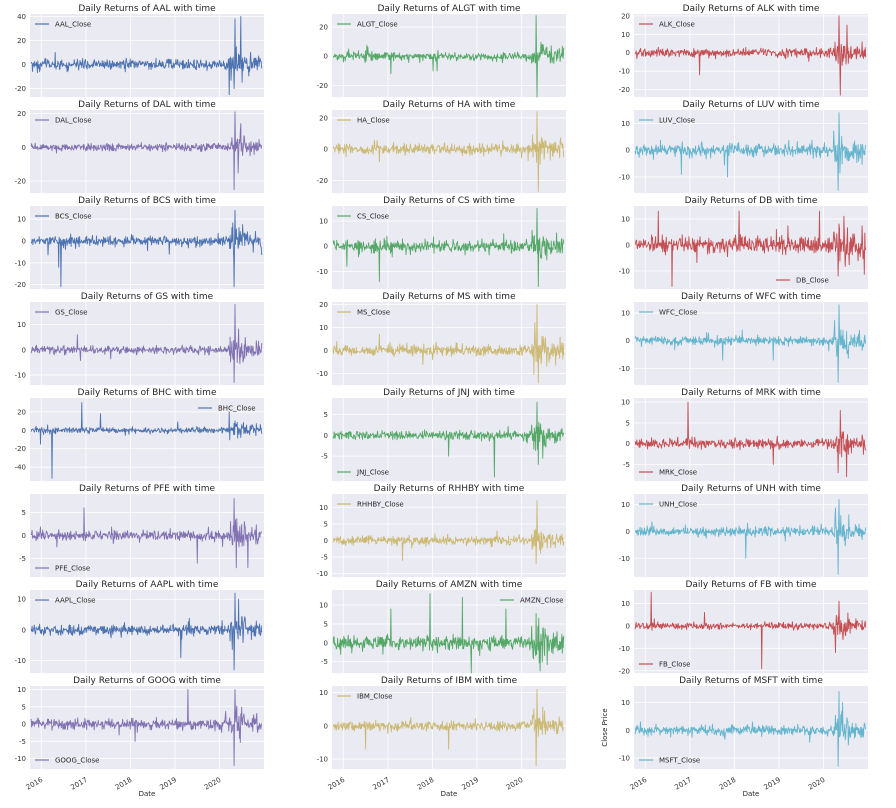 The height and width of the screenshot is (808, 896). I want to click on legend: IBM_Close, so click(364, 697).